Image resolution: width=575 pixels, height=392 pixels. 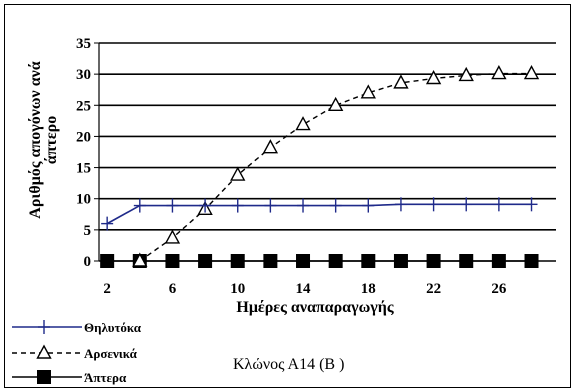 What do you see at coordinates (83, 44) in the screenshot?
I see `y-tick-label: 35` at bounding box center [83, 44].